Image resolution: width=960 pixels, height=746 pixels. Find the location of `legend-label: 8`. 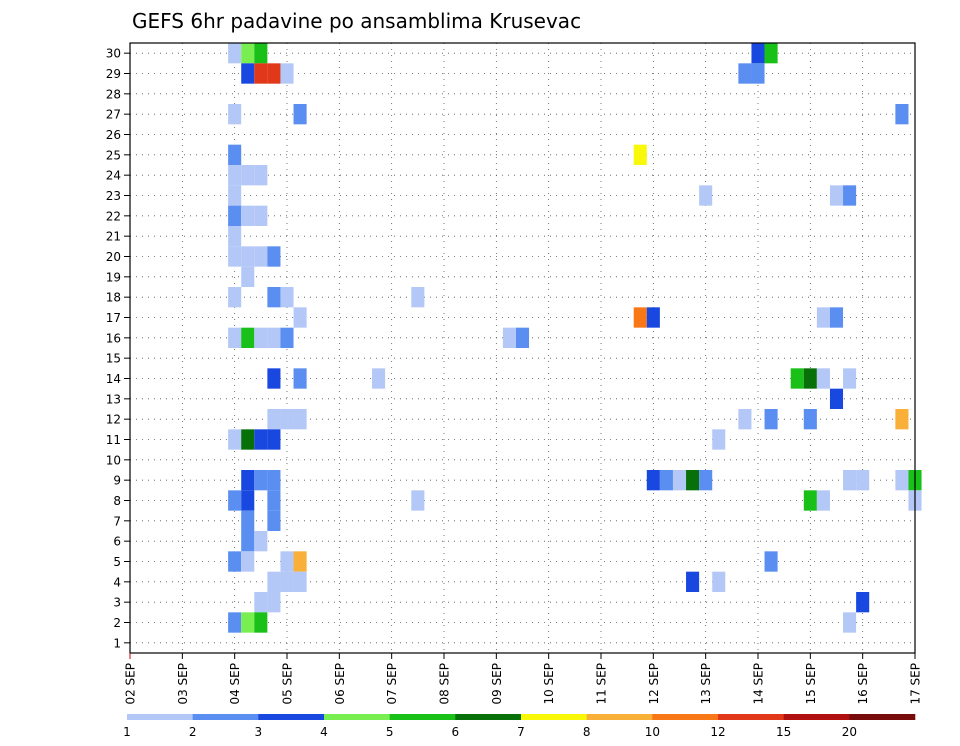

legend-label: 8 is located at coordinates (587, 732).